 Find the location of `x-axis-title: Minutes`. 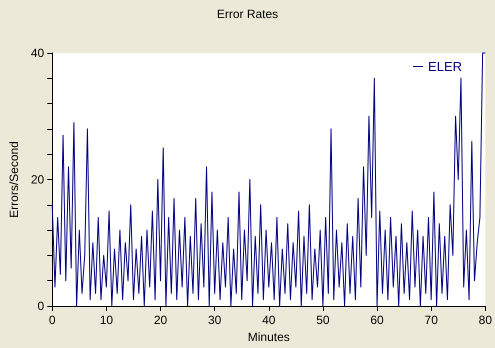

x-axis-title: Minutes is located at coordinates (269, 337).